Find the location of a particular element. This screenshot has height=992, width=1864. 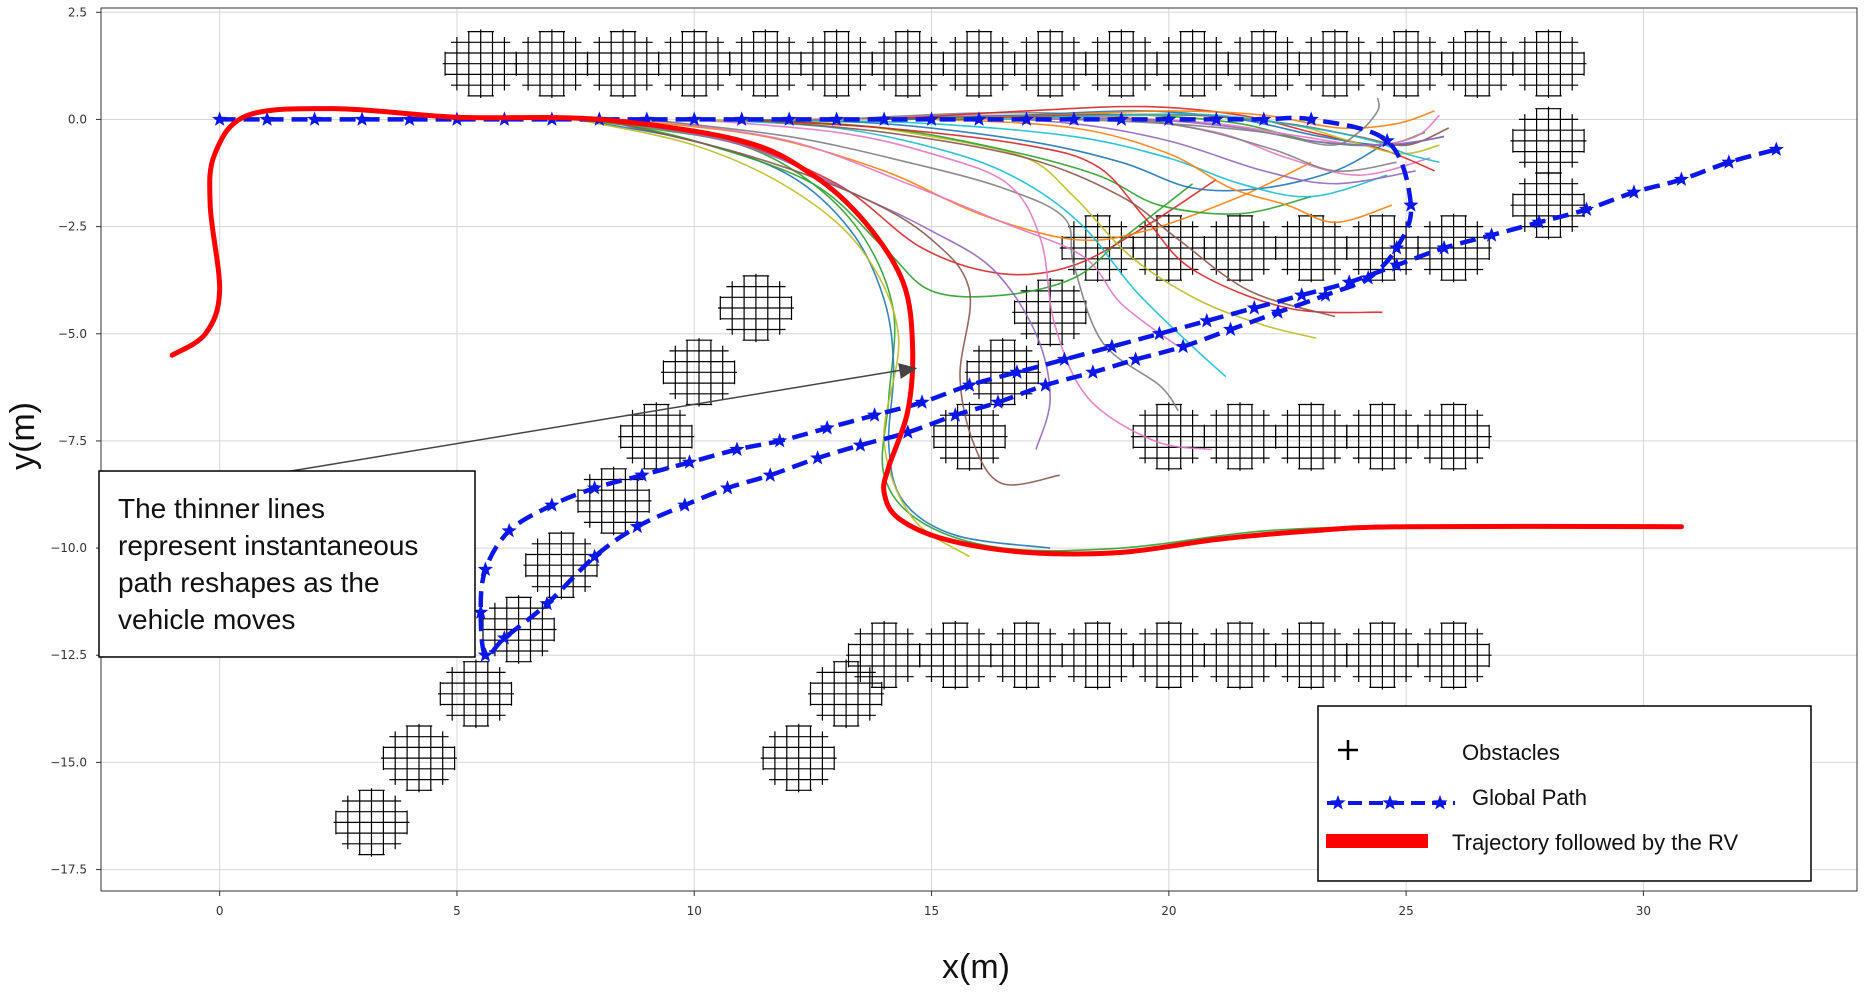

y-tick-label: −17.5 is located at coordinates (68, 870).